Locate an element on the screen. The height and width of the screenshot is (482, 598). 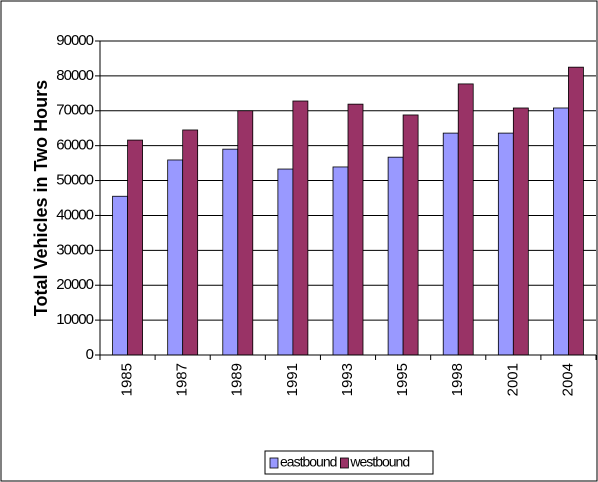
y-tick-label: 50000 is located at coordinates (74, 180).